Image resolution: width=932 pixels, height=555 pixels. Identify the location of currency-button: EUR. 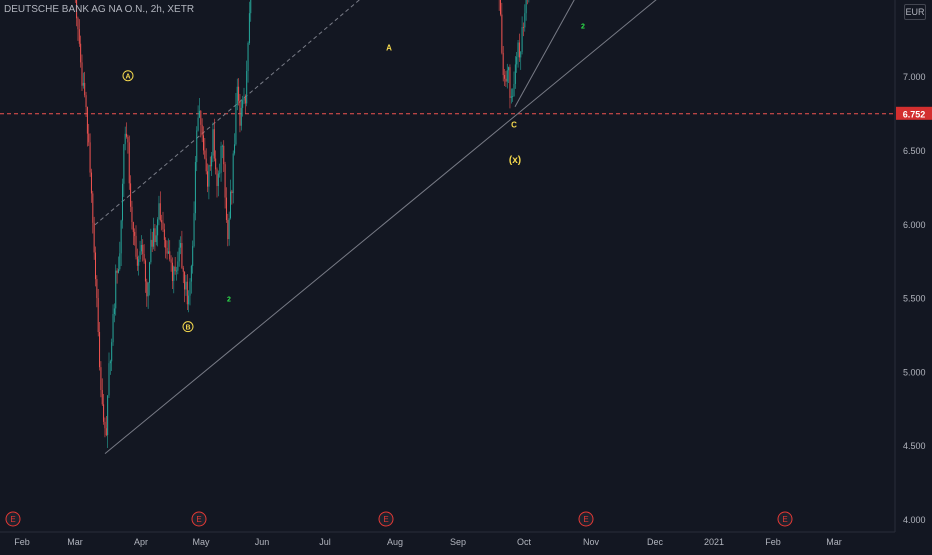
(915, 12).